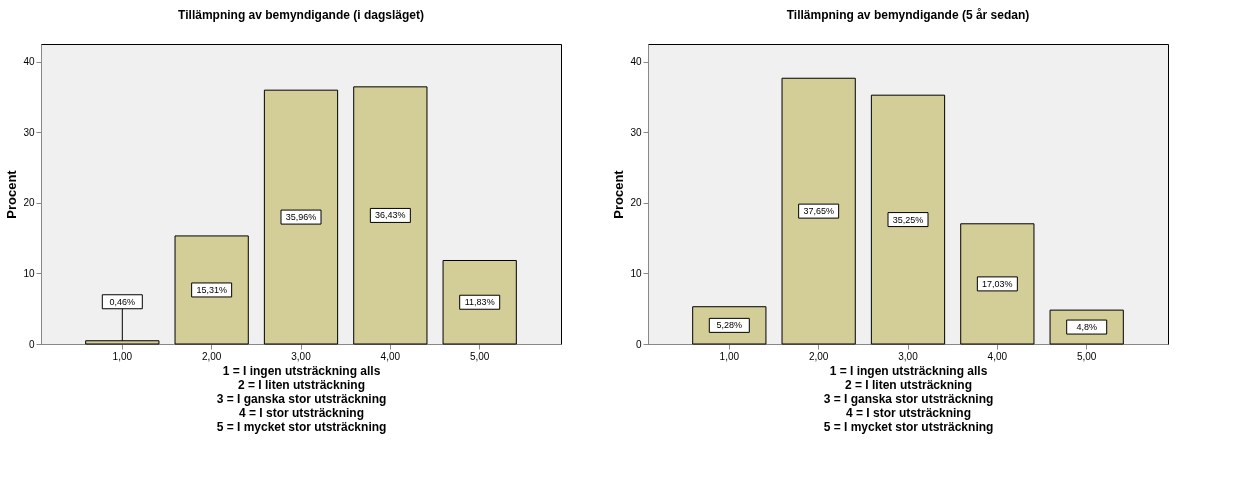 This screenshot has height=491, width=1246. What do you see at coordinates (729, 325) in the screenshot?
I see `data-label: 5,28%` at bounding box center [729, 325].